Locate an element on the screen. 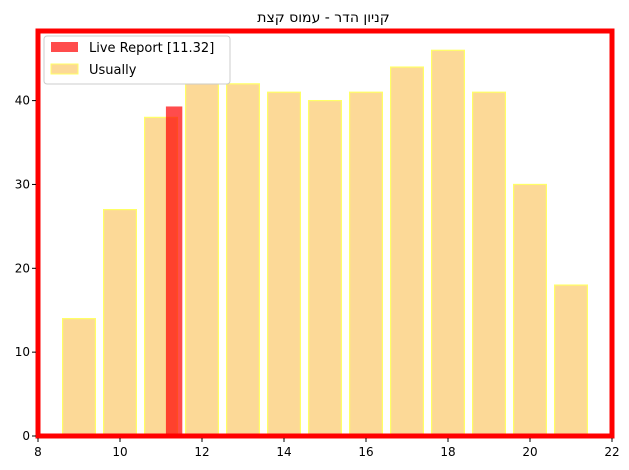 The height and width of the screenshot is (470, 629). live-report-bars is located at coordinates (174, 271).